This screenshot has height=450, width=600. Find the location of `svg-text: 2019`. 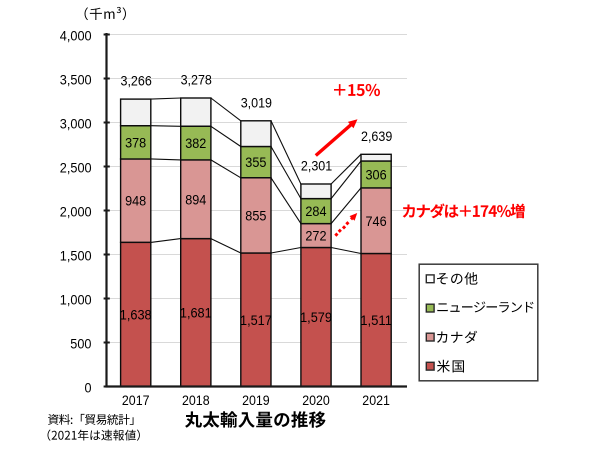

svg-text: 2019 is located at coordinates (256, 401).